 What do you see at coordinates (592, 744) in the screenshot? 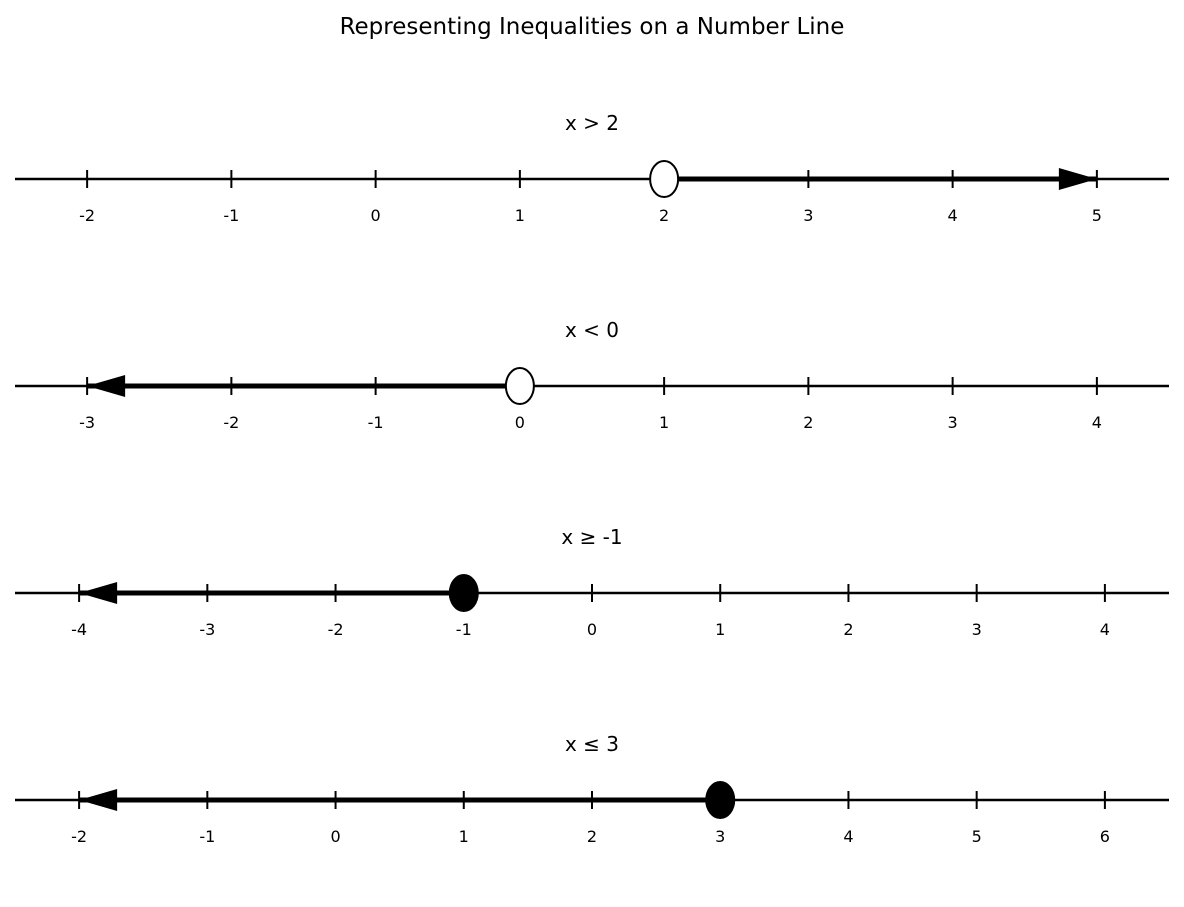
I see `panel-title: x ≤ 3` at bounding box center [592, 744].